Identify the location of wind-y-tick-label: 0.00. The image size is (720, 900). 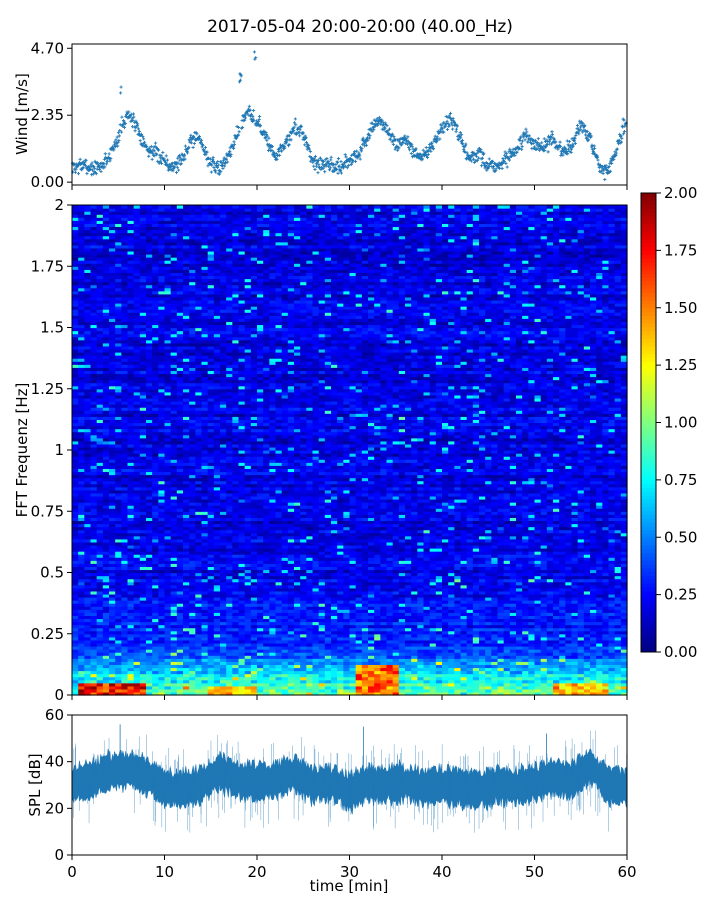
(47, 182).